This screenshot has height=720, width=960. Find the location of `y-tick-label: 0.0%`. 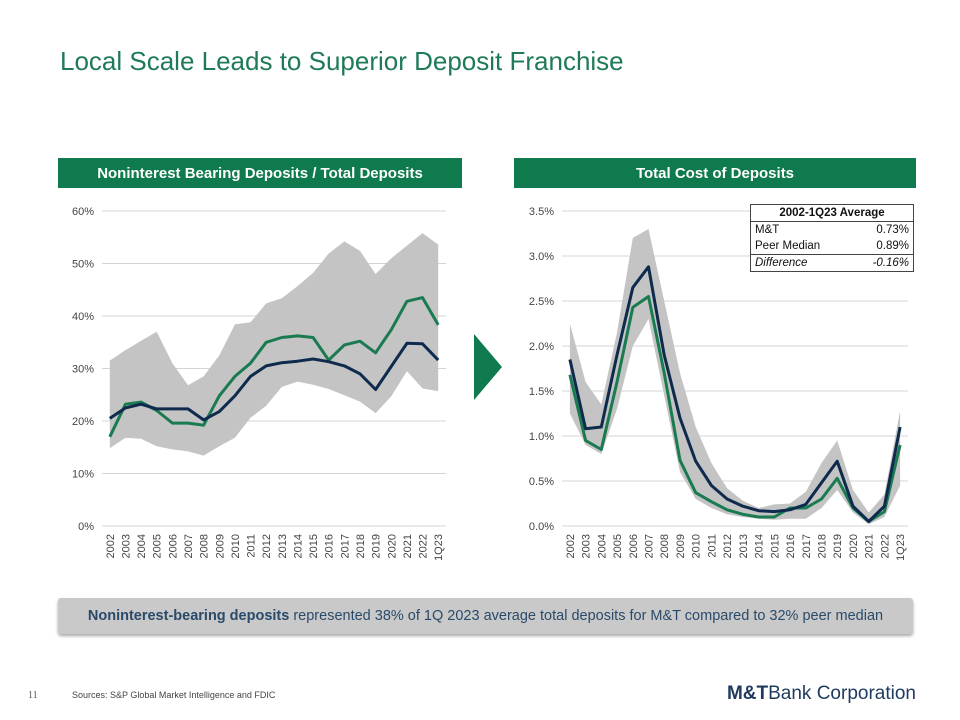

y-tick-label: 0.0% is located at coordinates (541, 527).